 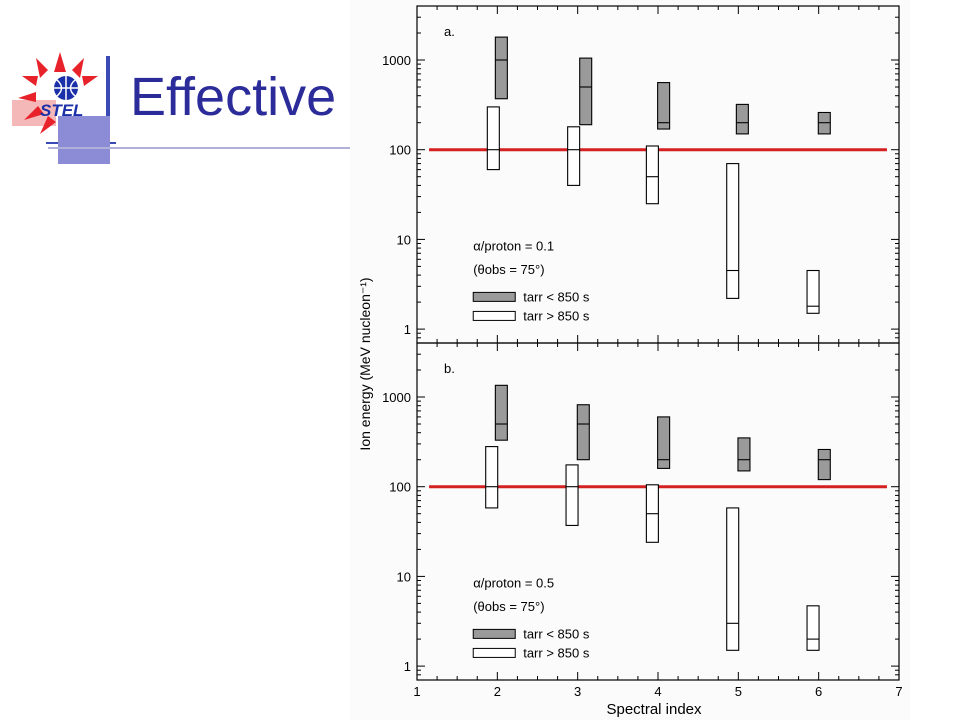 What do you see at coordinates (898, 691) in the screenshot?
I see `x-tick-label: 7` at bounding box center [898, 691].